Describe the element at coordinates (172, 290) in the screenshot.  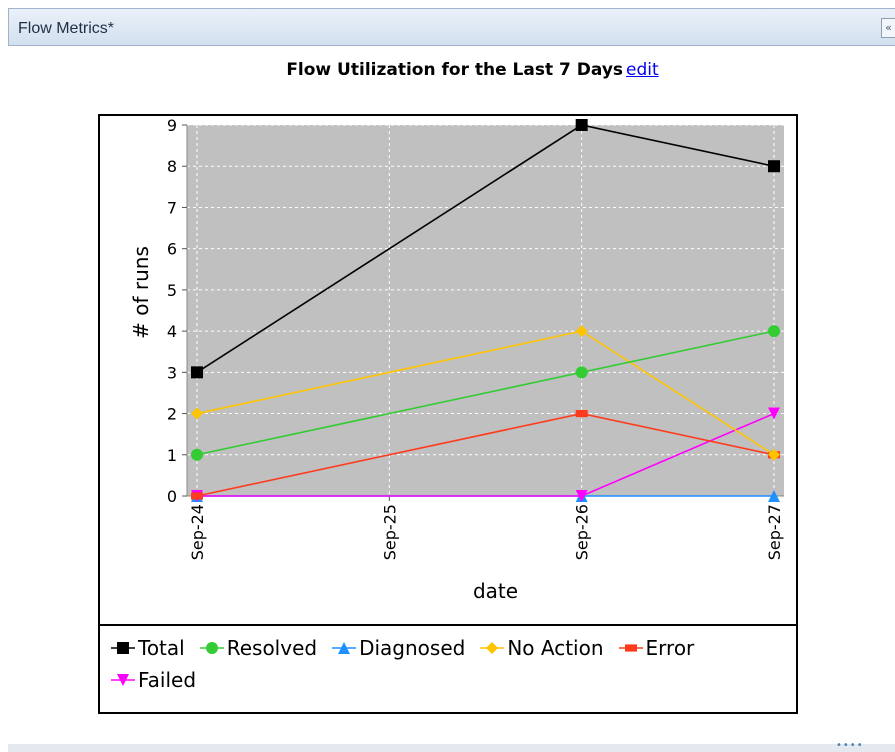
I see `y-tick-label: 5` at that location.